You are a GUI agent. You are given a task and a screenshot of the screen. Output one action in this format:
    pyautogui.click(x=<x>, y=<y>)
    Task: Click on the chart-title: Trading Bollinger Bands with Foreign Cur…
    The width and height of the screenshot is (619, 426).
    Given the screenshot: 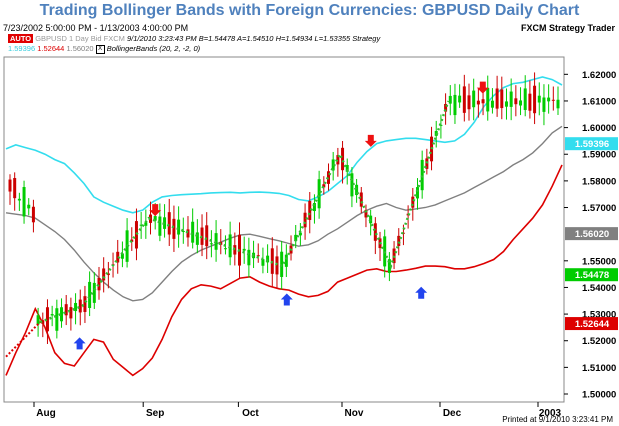 What is the action you would take?
    pyautogui.click(x=309, y=10)
    